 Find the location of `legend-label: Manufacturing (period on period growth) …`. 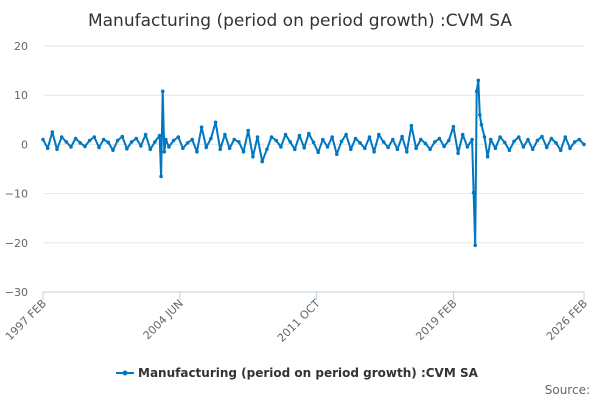

legend-label: Manufacturing (period on period growth) … is located at coordinates (308, 373).